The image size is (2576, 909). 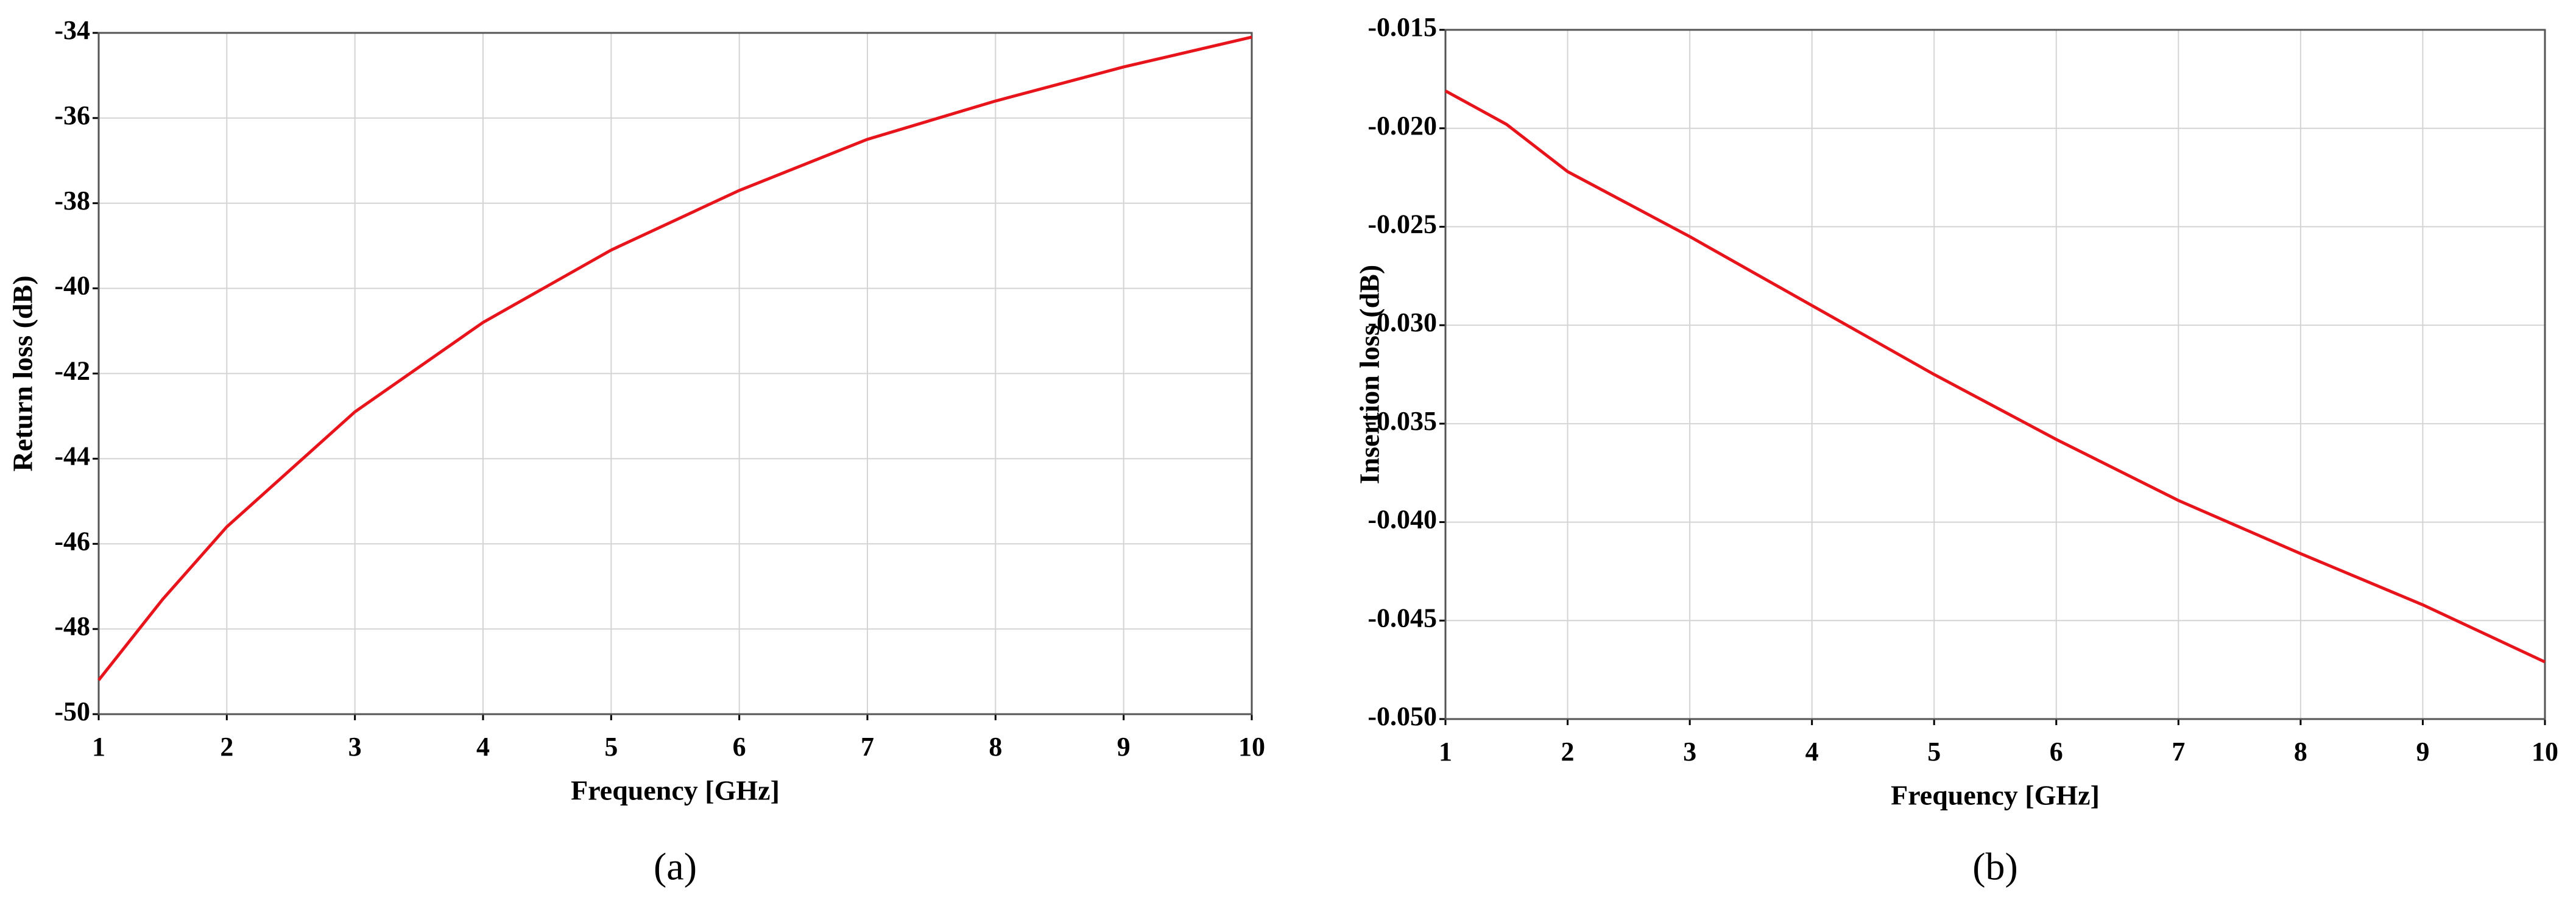 What do you see at coordinates (1402, 27) in the screenshot?
I see `y-tick-label: -0.015` at bounding box center [1402, 27].